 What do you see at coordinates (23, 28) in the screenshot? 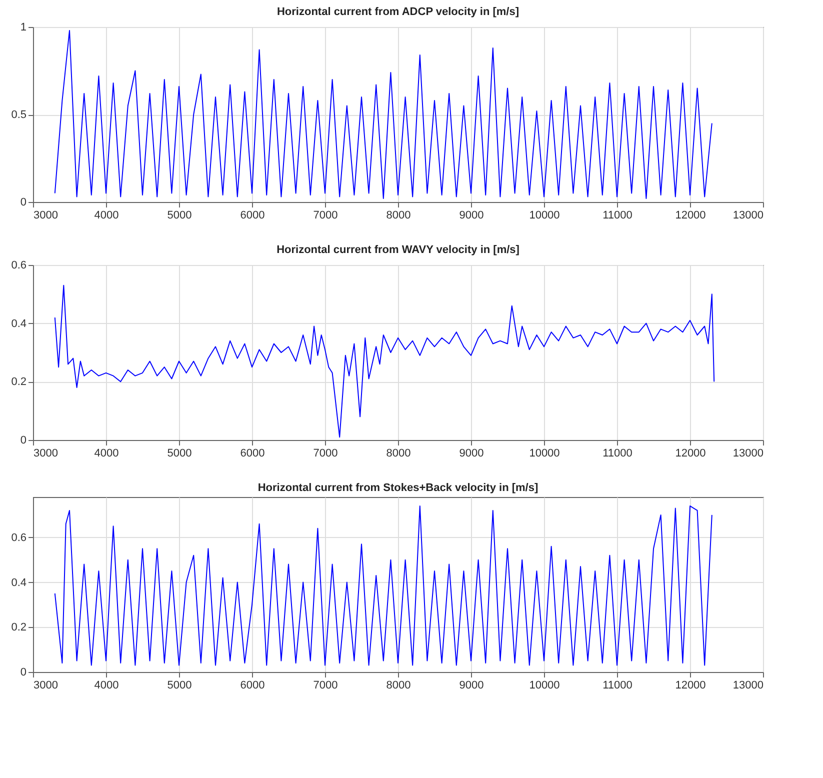
I see `y-tick-label: 1` at bounding box center [23, 28].